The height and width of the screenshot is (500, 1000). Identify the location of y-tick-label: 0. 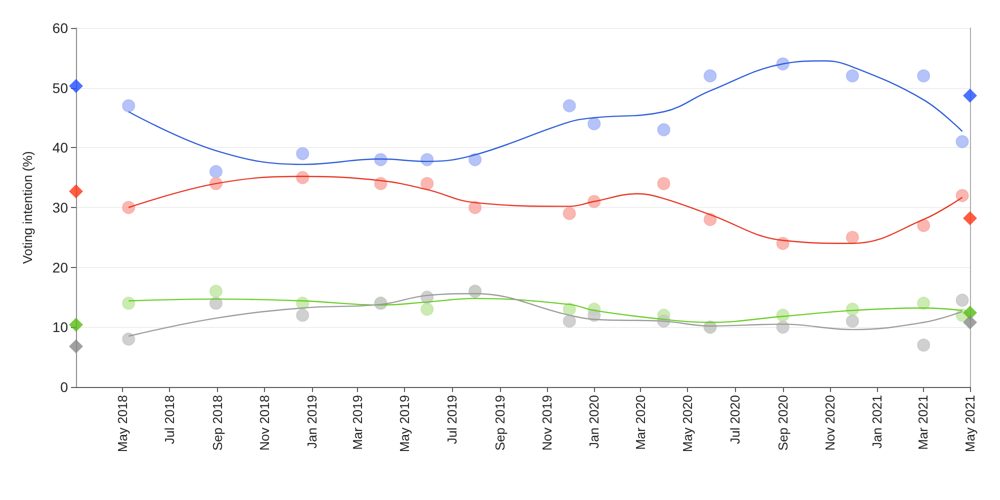
(64, 387).